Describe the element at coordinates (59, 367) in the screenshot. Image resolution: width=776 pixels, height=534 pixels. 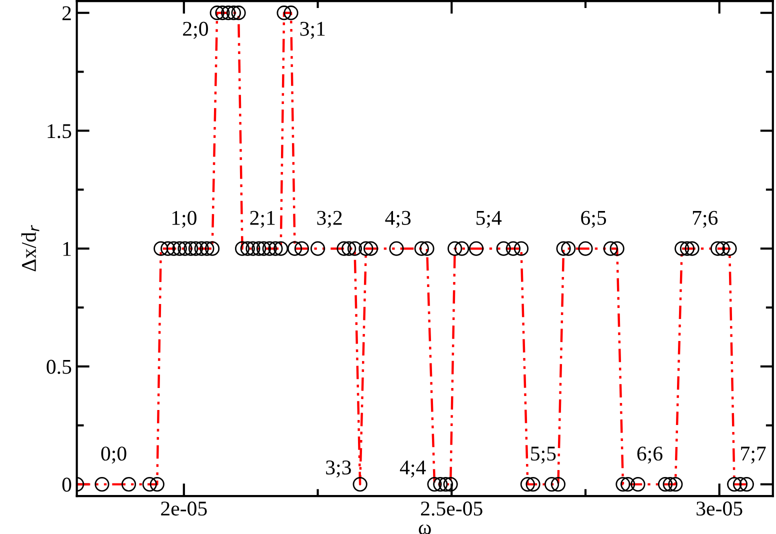
I see `y-tick-label: 0.5` at that location.